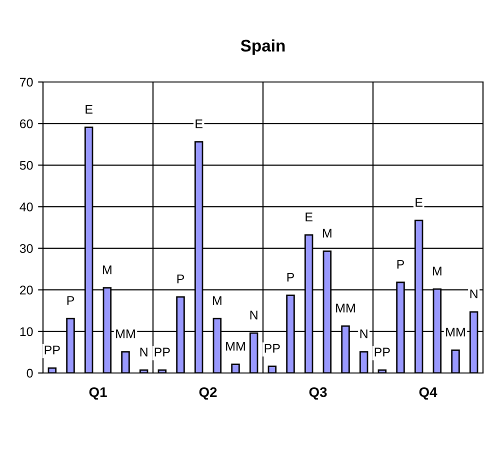 The width and height of the screenshot is (485, 449). Describe the element at coordinates (26, 207) in the screenshot. I see `y-tick-label: 40` at that location.